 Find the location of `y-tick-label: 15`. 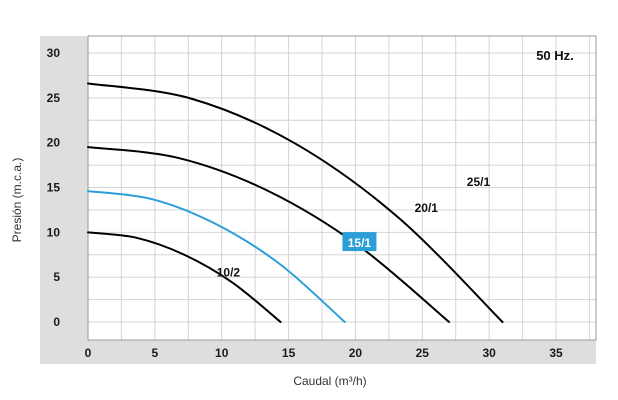

y-tick-label: 15 is located at coordinates (54, 188).